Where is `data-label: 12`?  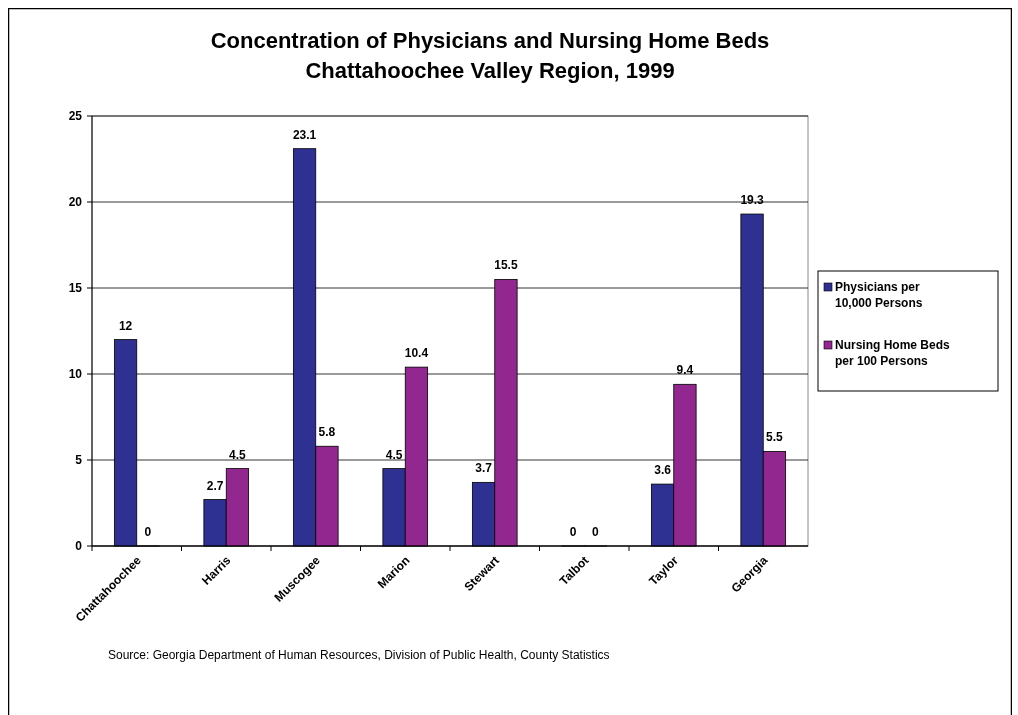 data-label: 12 is located at coordinates (125, 325).